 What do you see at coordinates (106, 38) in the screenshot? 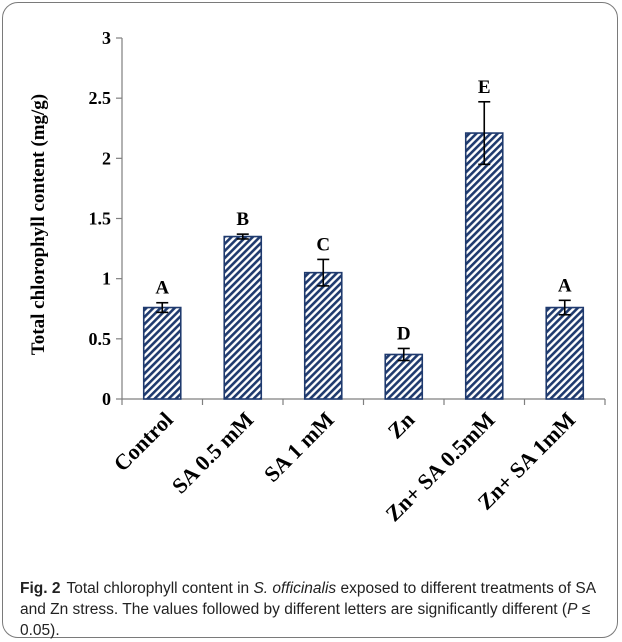
I see `y-tick-label: 3` at bounding box center [106, 38].